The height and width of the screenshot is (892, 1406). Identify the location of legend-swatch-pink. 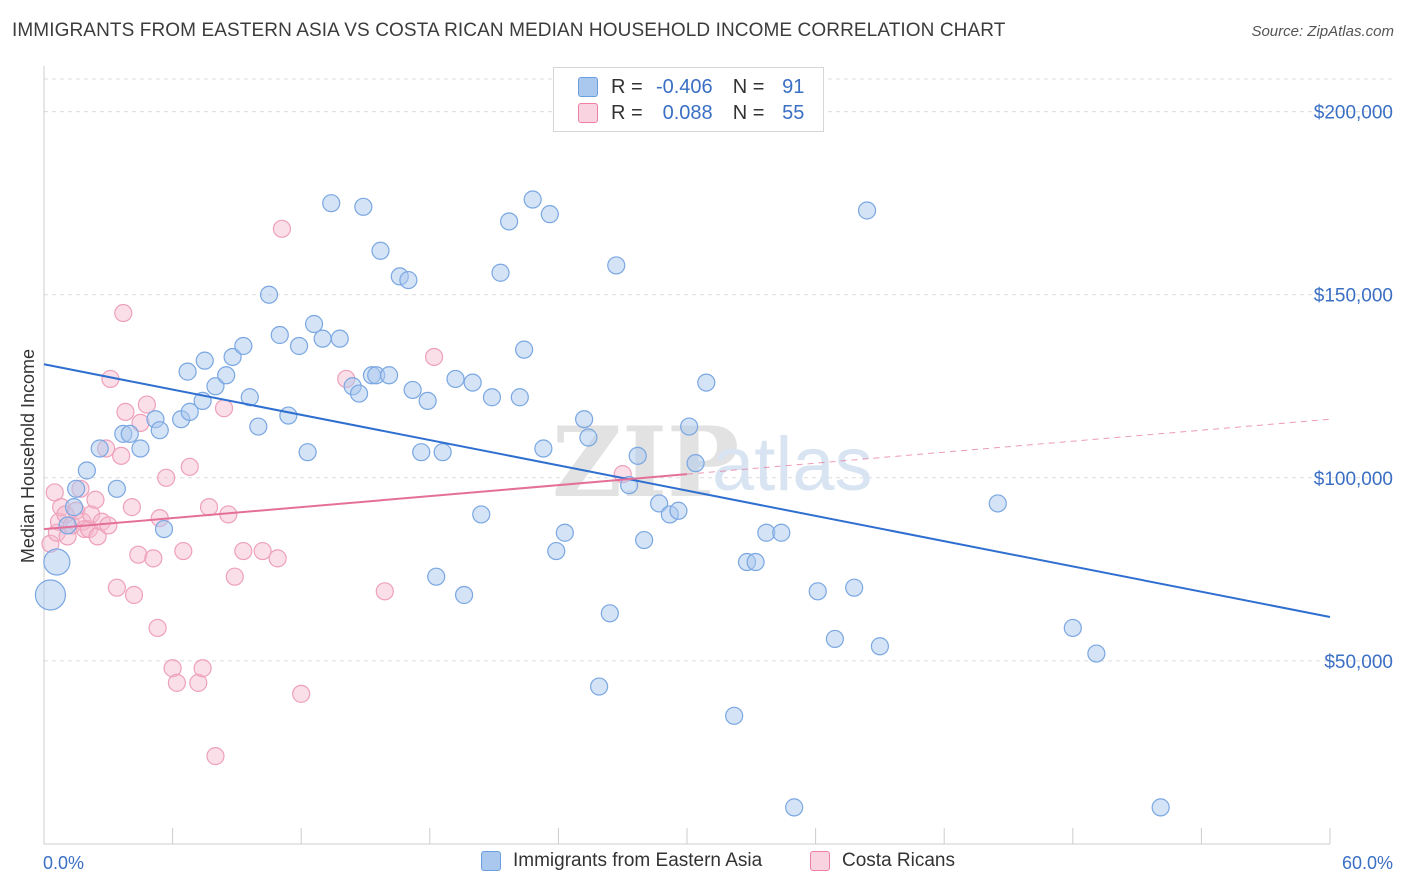
(588, 113).